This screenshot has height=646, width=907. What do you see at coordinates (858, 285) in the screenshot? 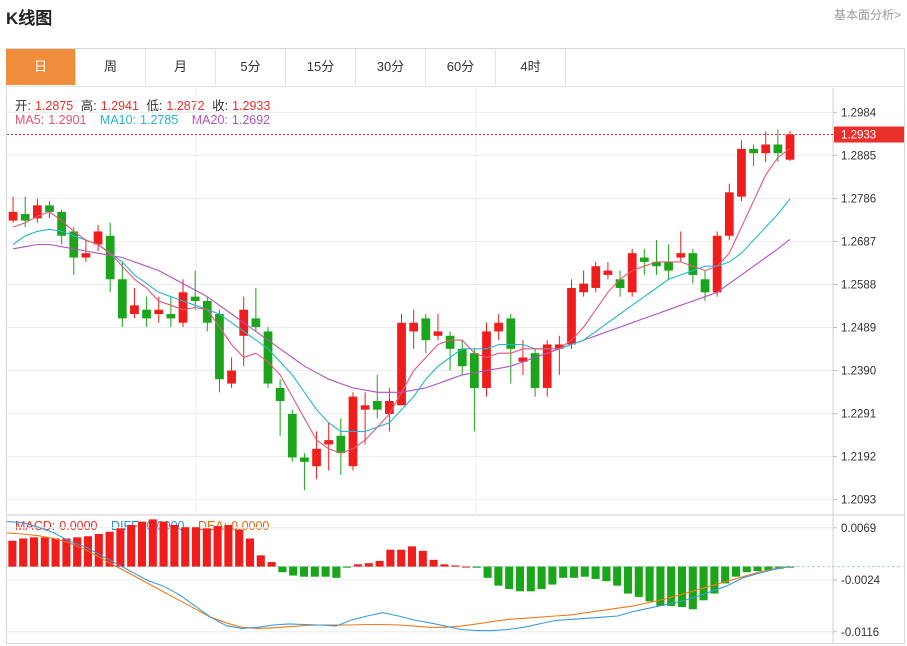
I see `y-tick-label: 1.2588` at bounding box center [858, 285].